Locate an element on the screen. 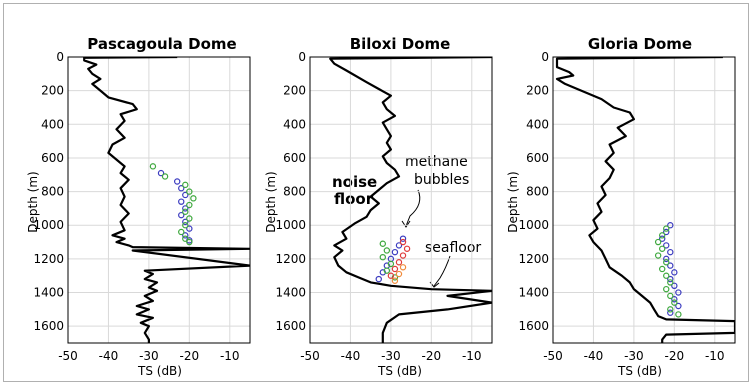 The width and height of the screenshot is (752, 385). y-tick-label: 0 is located at coordinates (60, 57).